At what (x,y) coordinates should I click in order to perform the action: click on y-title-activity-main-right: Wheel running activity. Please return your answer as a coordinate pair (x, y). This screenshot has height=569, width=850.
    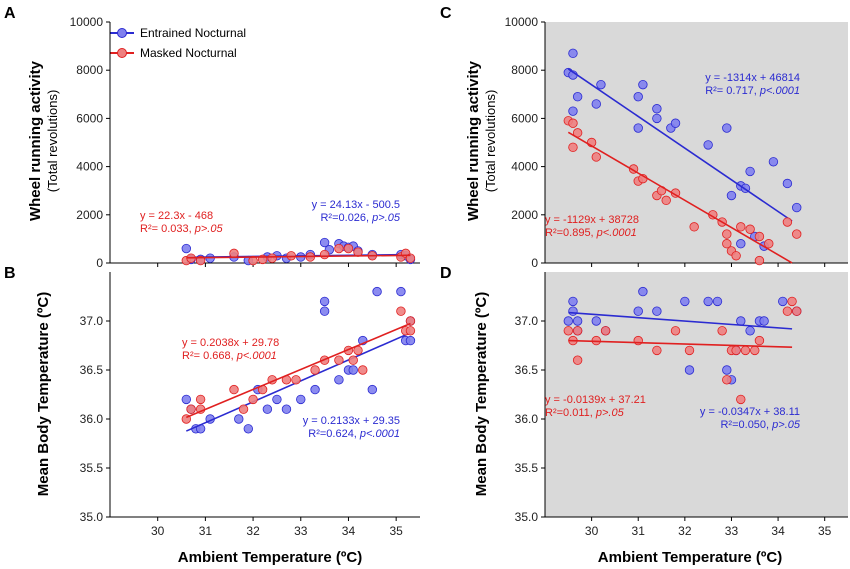
    Looking at the image, I should click on (473, 140).